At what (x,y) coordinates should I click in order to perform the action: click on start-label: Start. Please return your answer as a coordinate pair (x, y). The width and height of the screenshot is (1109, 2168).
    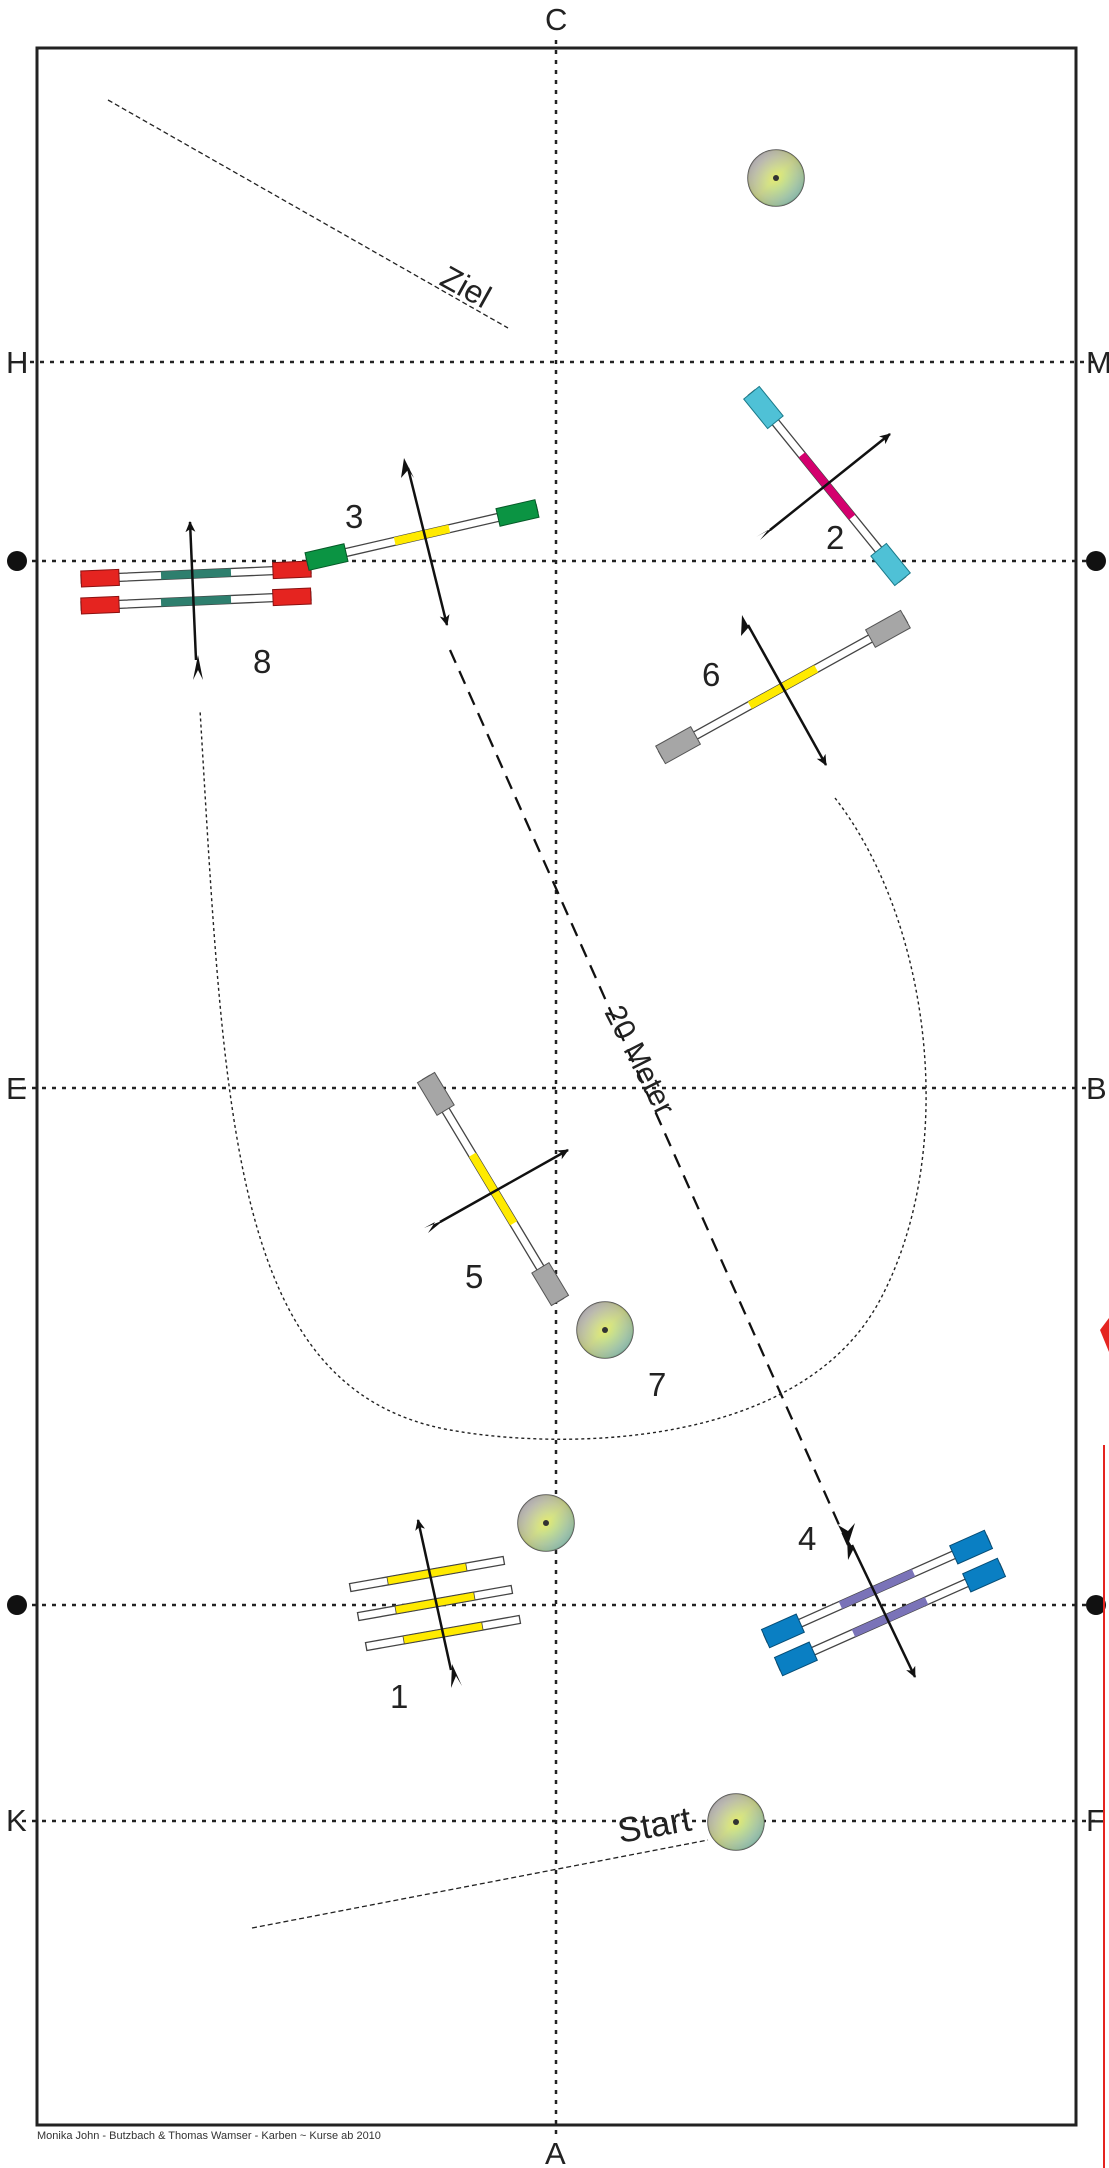
    Looking at the image, I should click on (655, 1825).